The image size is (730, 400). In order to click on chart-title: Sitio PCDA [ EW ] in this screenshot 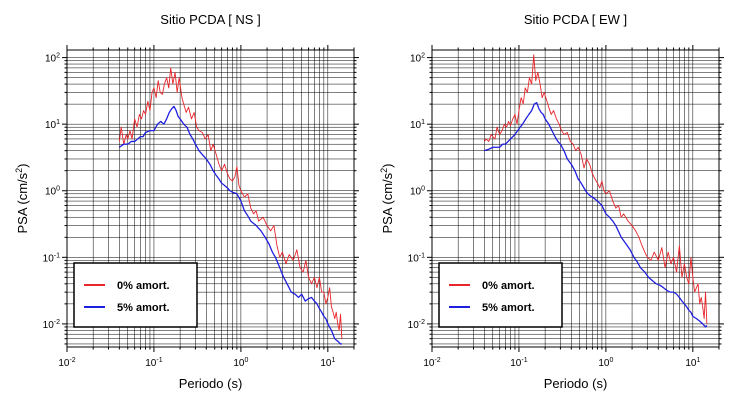, I will do `click(575, 19)`.